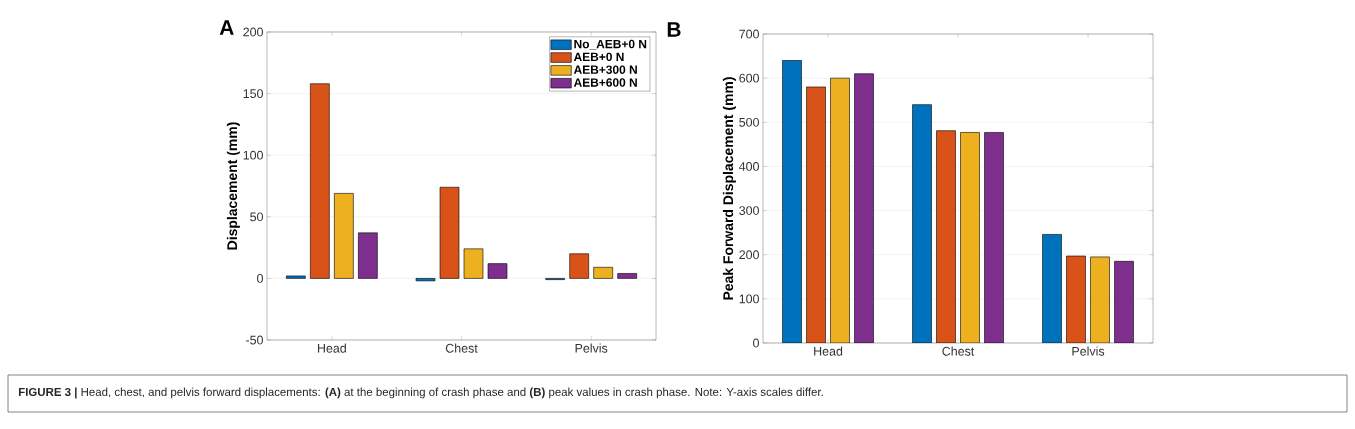  What do you see at coordinates (749, 210) in the screenshot?
I see `y-tick-label: 300` at bounding box center [749, 210].